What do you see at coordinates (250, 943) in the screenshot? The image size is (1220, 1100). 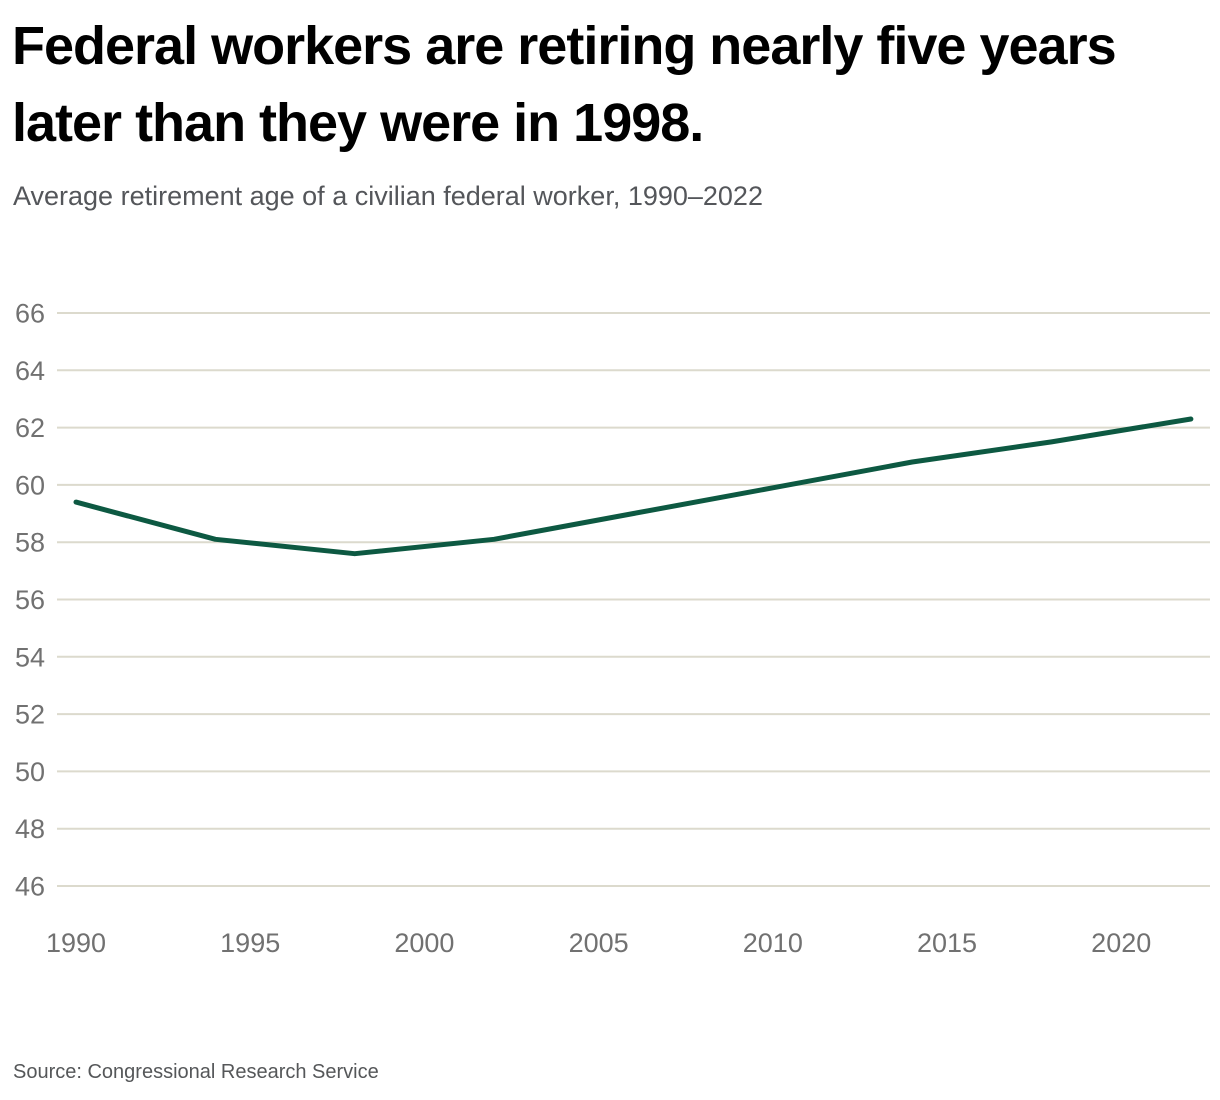 I see `x-tick-label: 1995` at bounding box center [250, 943].